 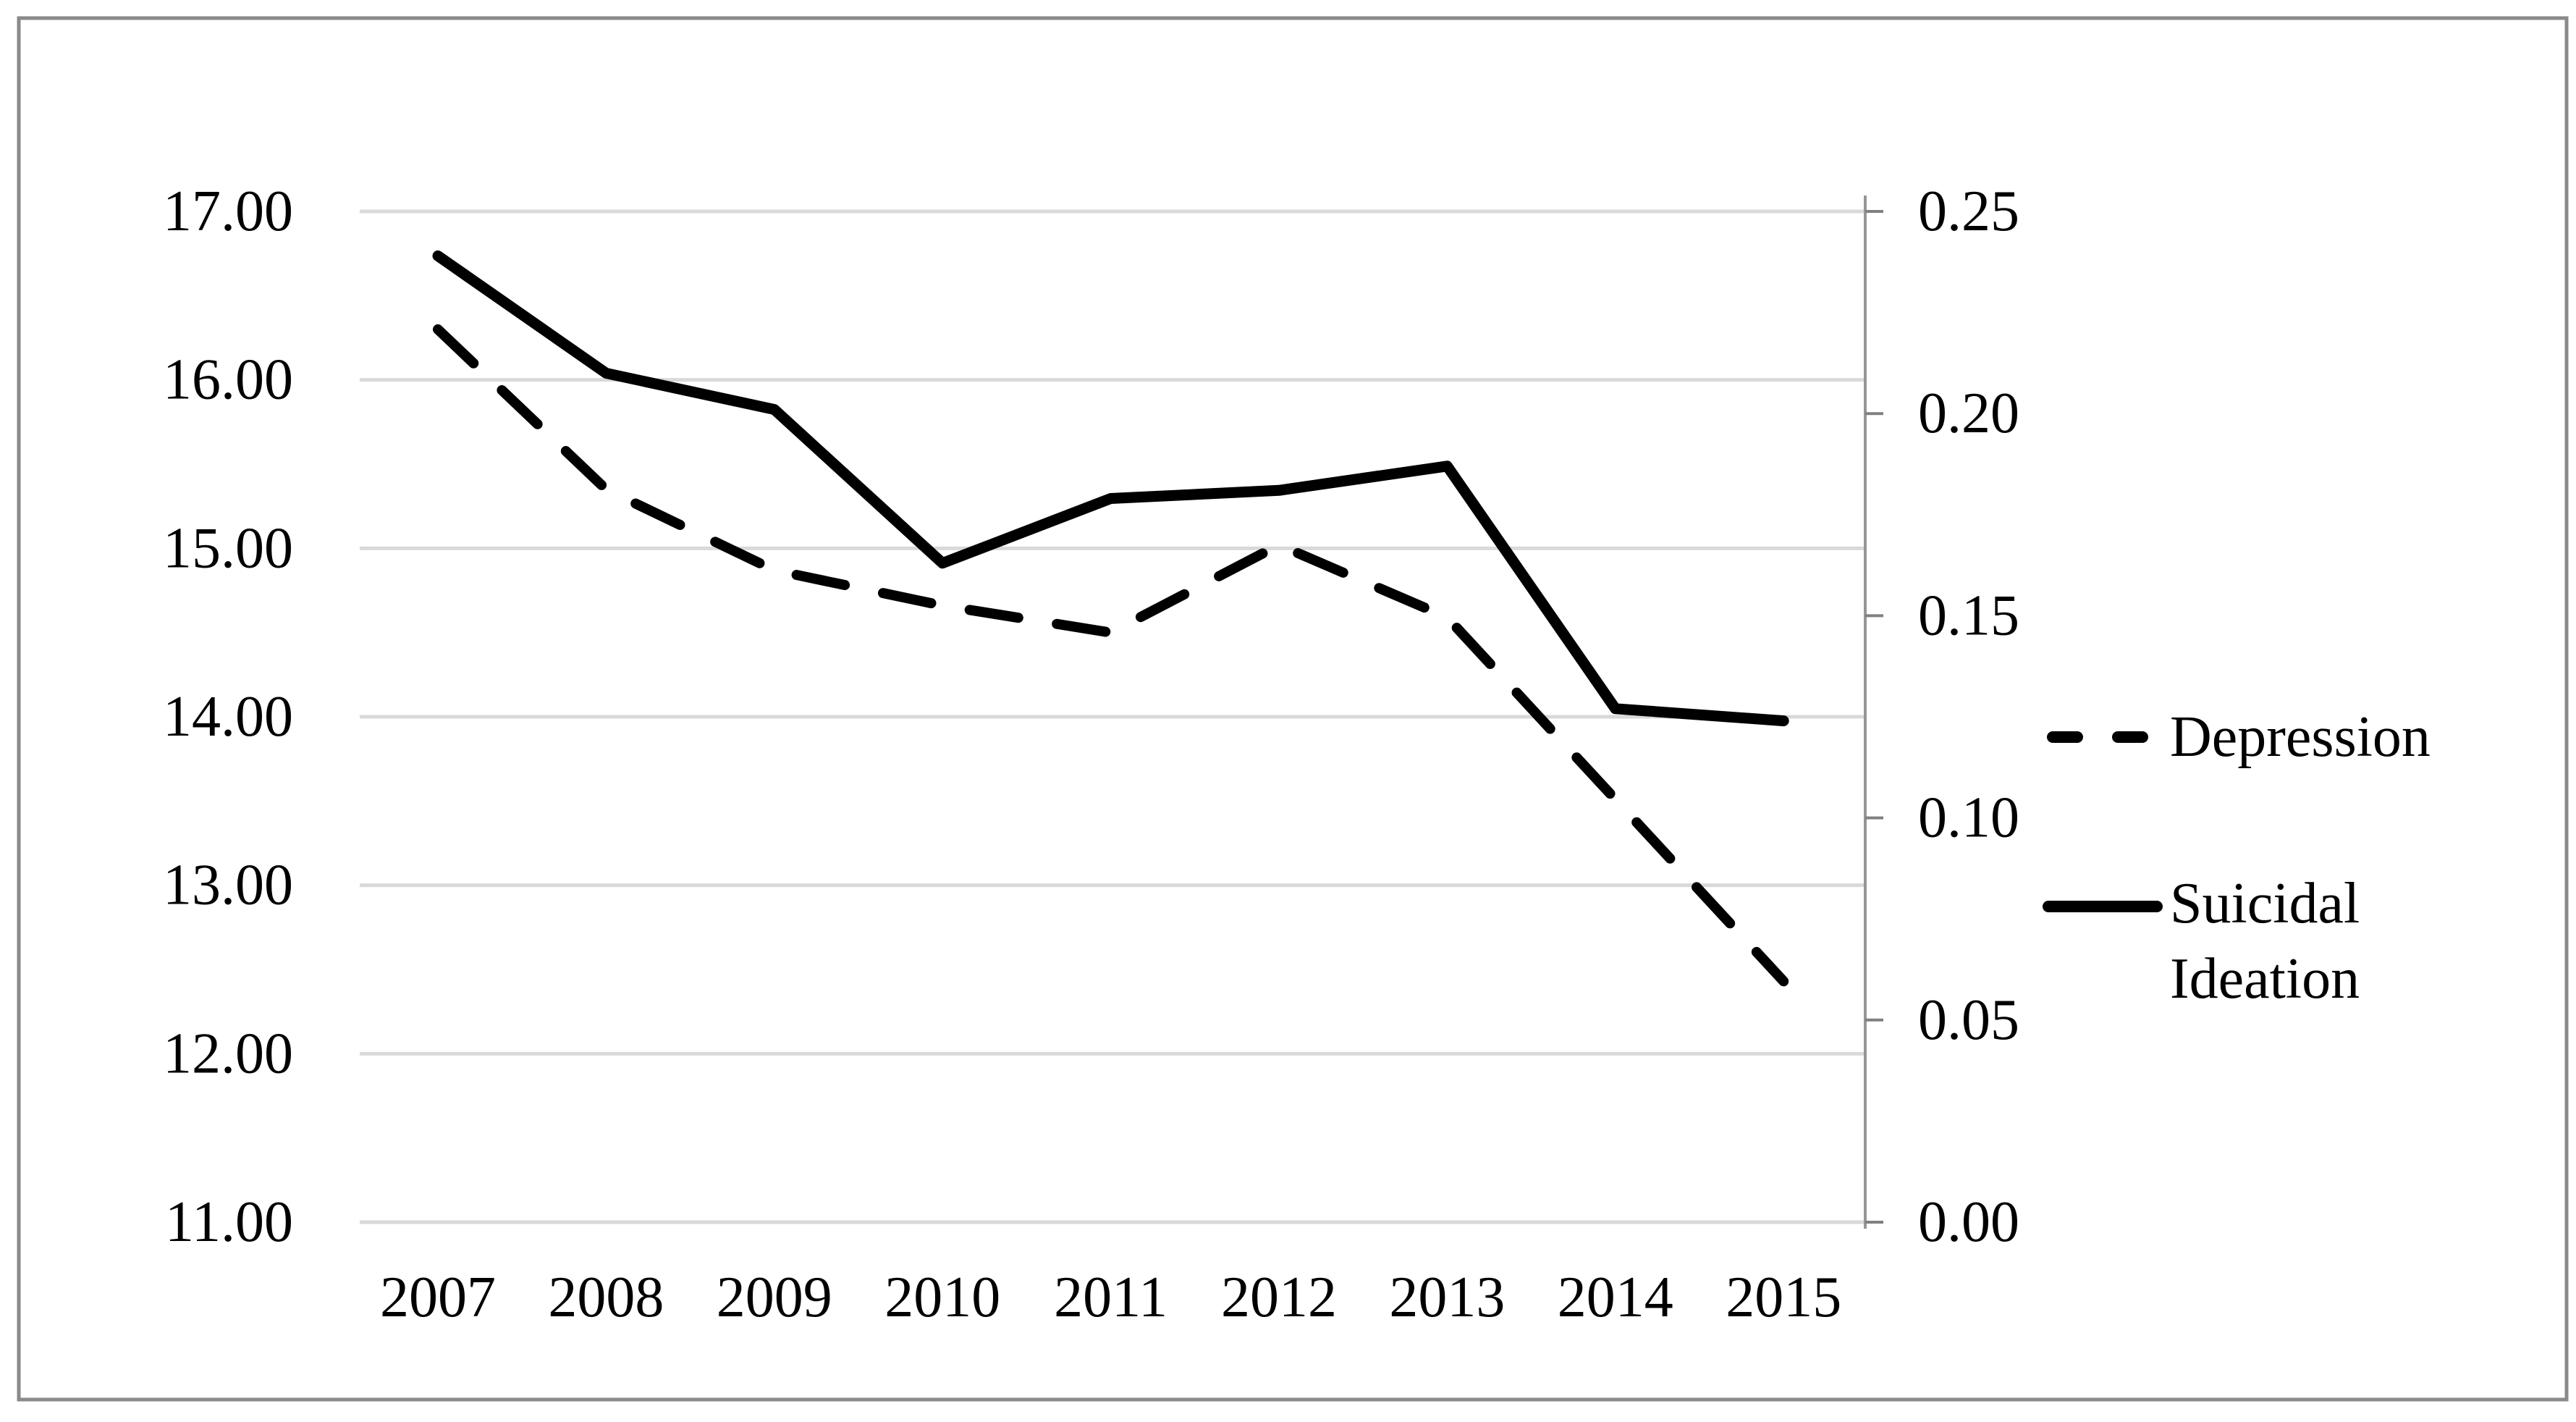 I want to click on y-right-tick-label: 0.20, so click(x=1969, y=413).